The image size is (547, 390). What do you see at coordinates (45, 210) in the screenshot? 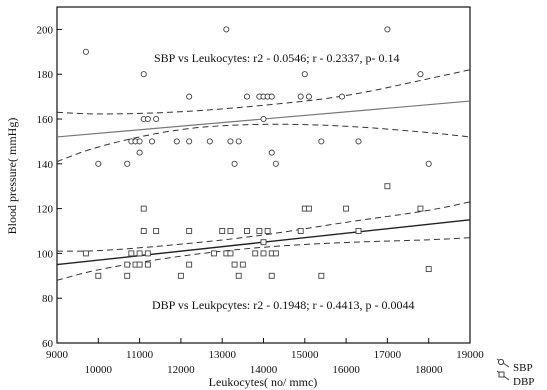
I see `y-tick-label: 120` at bounding box center [45, 210].